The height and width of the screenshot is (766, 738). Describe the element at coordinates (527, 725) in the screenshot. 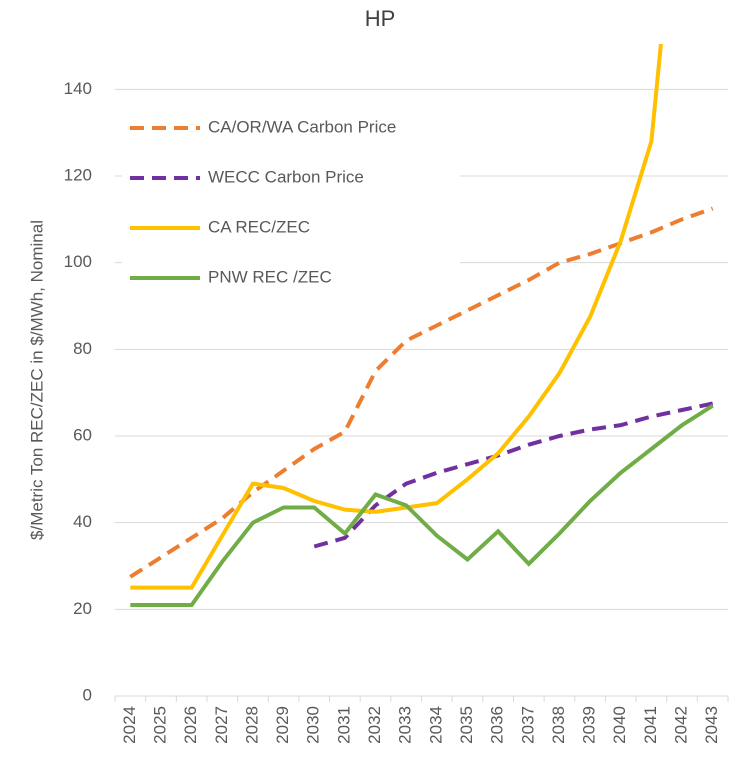

I see `x-tick-label: 2037` at that location.